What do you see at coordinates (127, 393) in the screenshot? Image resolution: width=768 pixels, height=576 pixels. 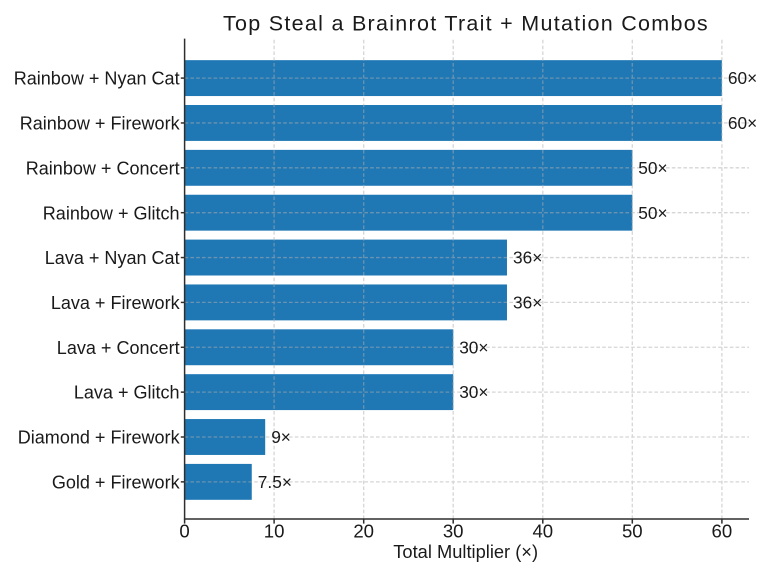 I see `svg-text: Lava + Glitch` at bounding box center [127, 393].